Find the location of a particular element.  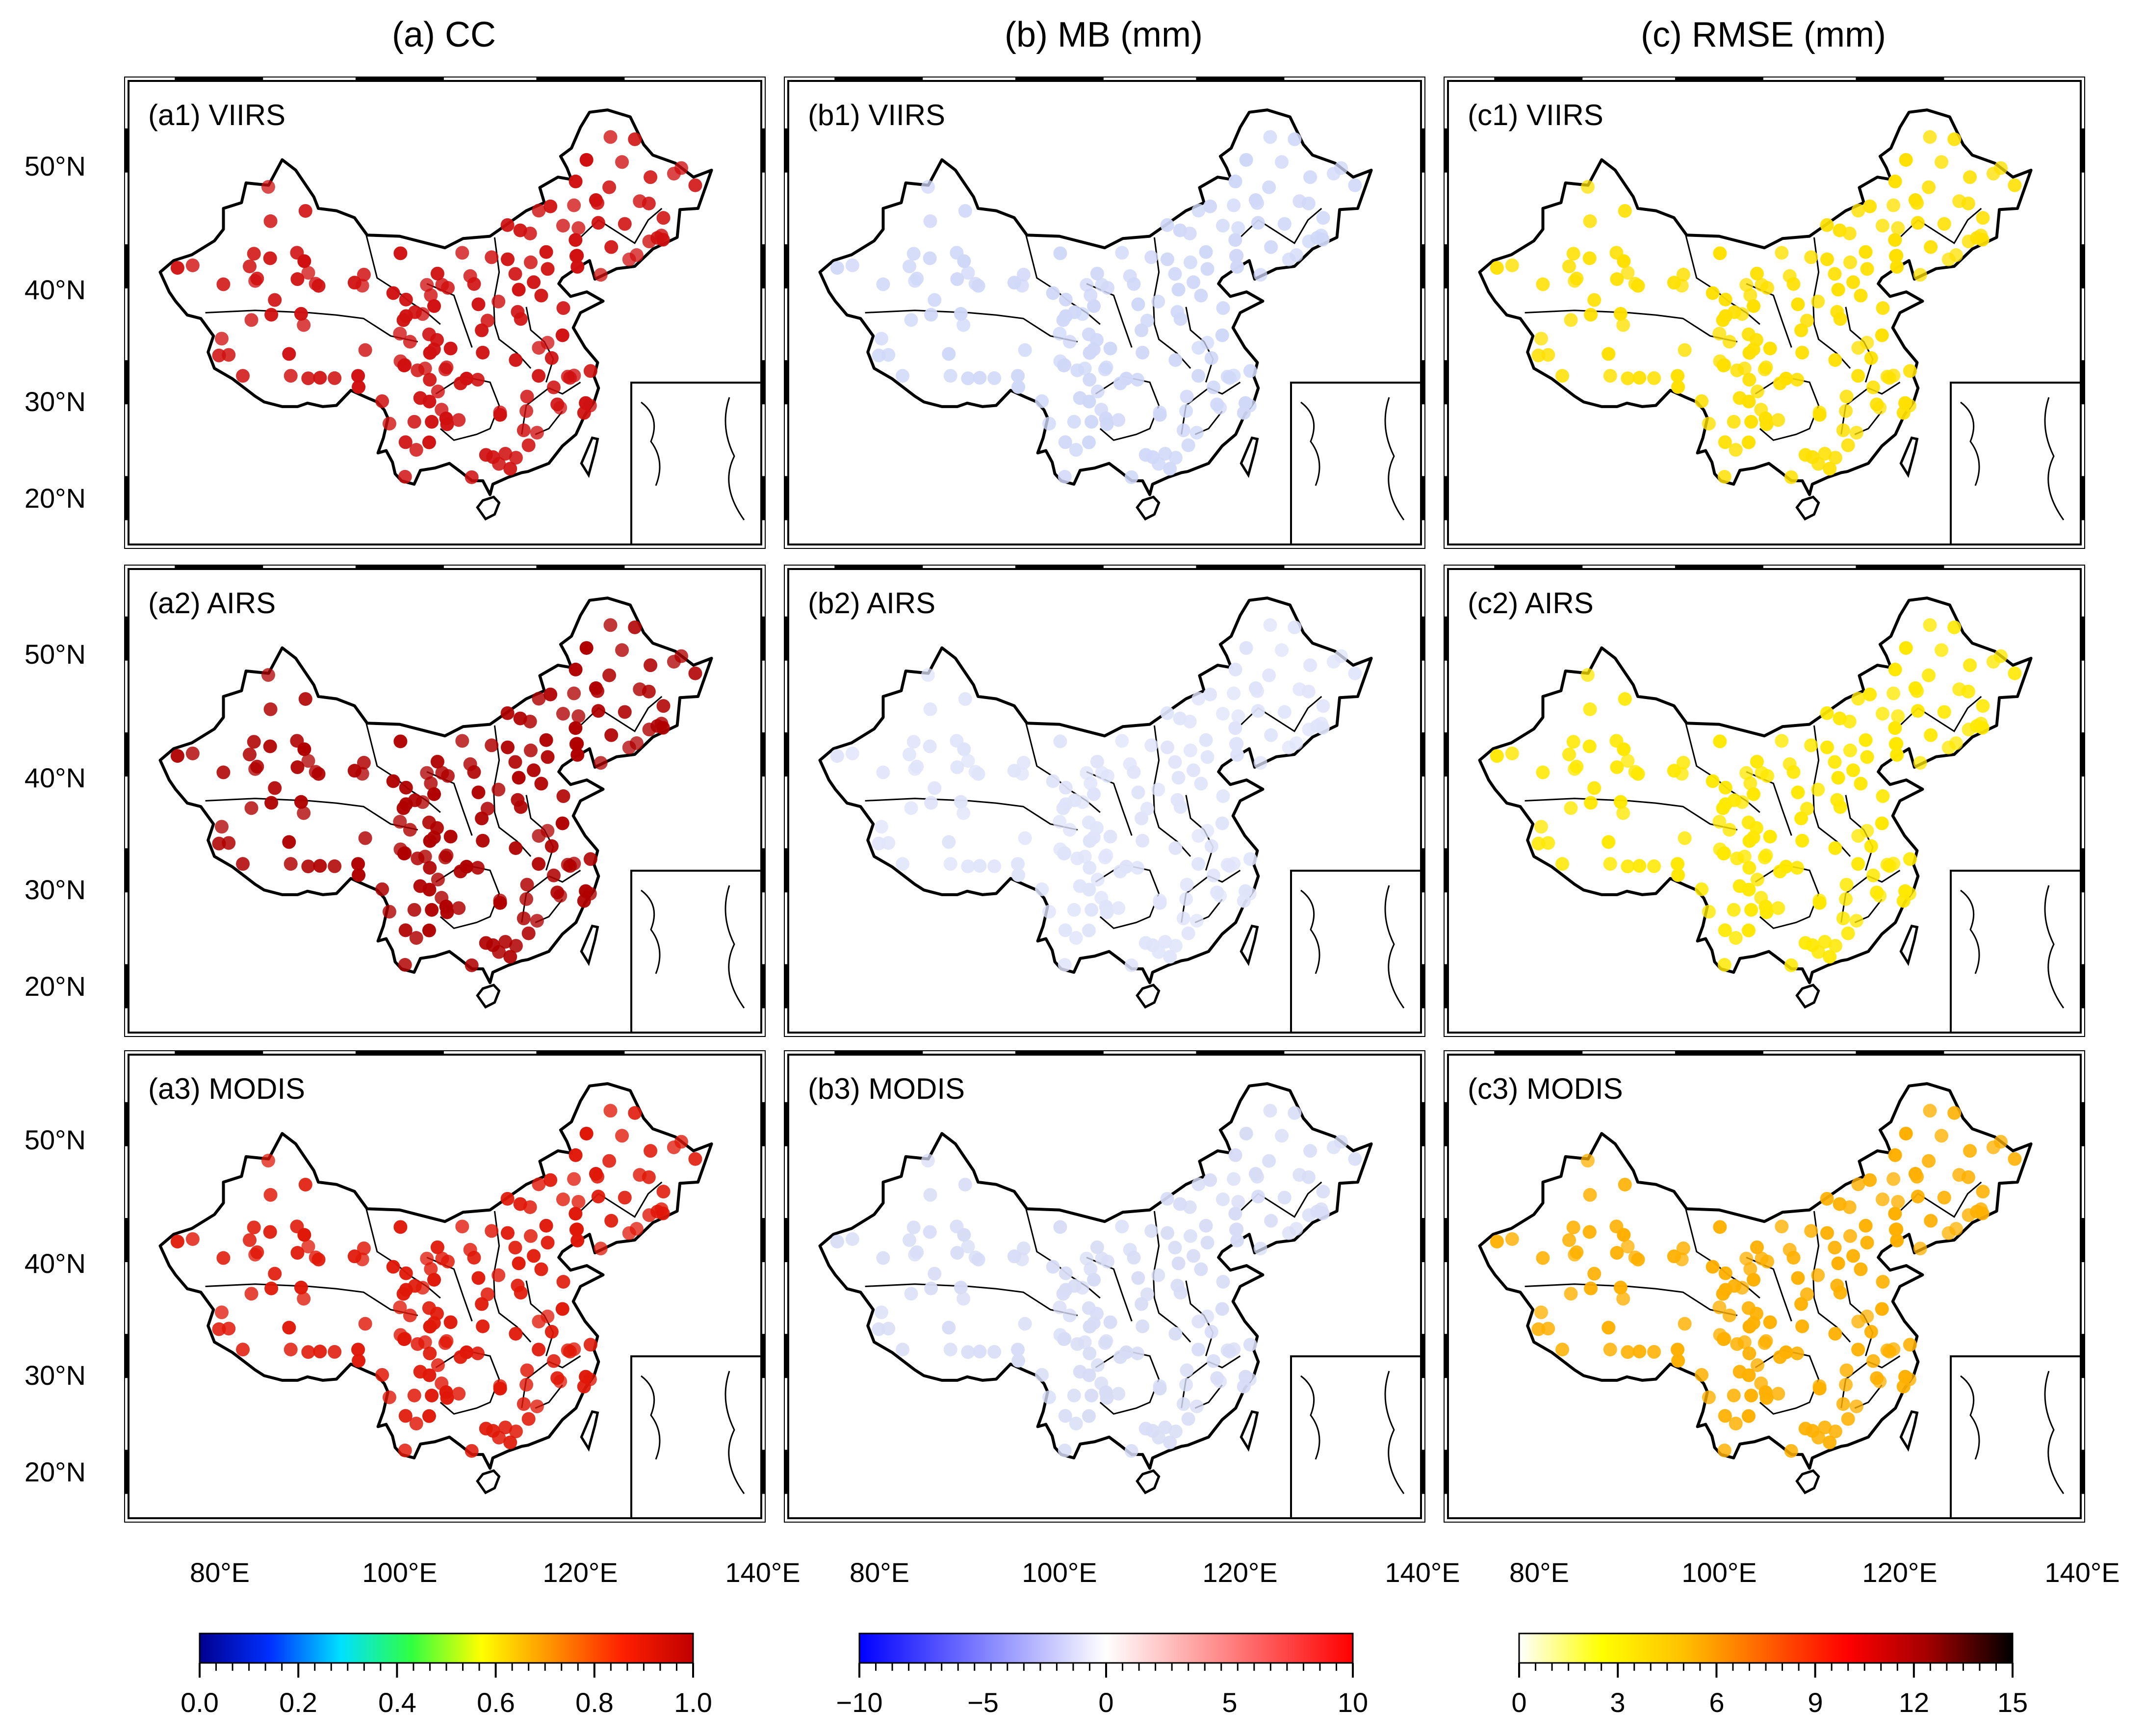

colorbar-rmse-tick-4: 12 is located at coordinates (1914, 1702).